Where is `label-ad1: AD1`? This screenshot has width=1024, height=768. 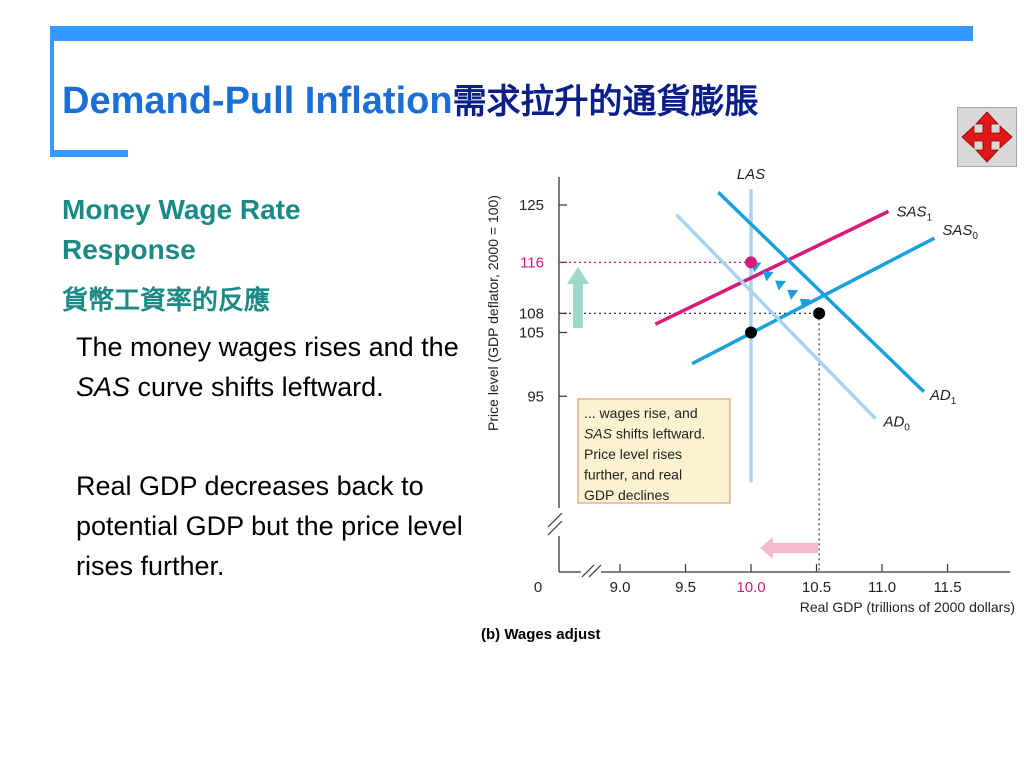
label-ad1: AD1 is located at coordinates (943, 397).